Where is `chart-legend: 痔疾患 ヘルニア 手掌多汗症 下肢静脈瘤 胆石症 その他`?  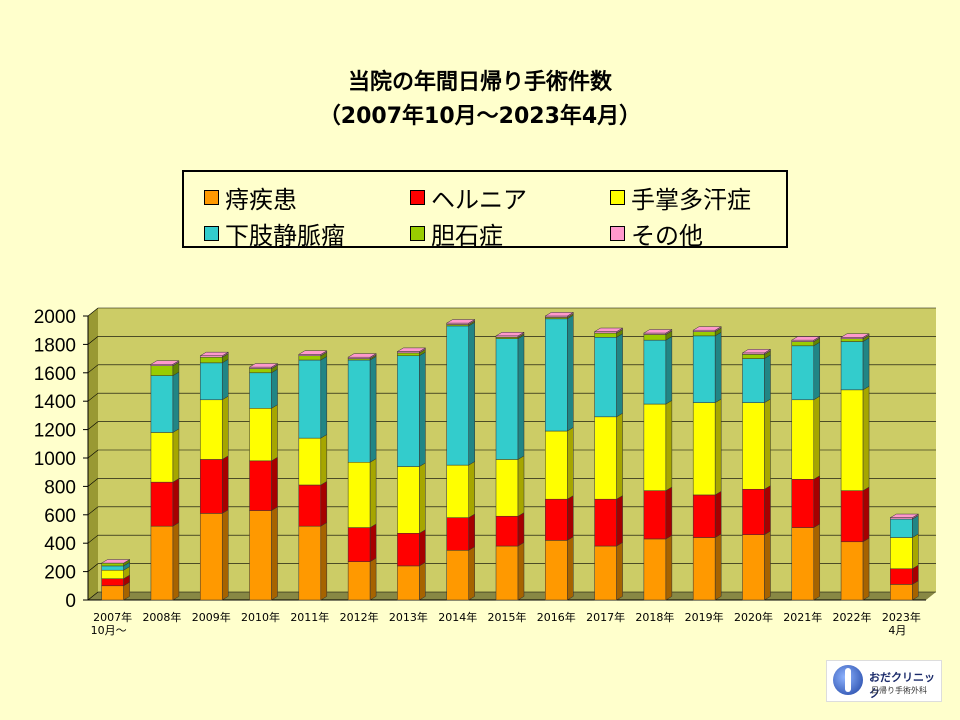
chart-legend: 痔疾患 ヘルニア 手掌多汗症 下肢静脈瘤 胆石症 その他 is located at coordinates (485, 210).